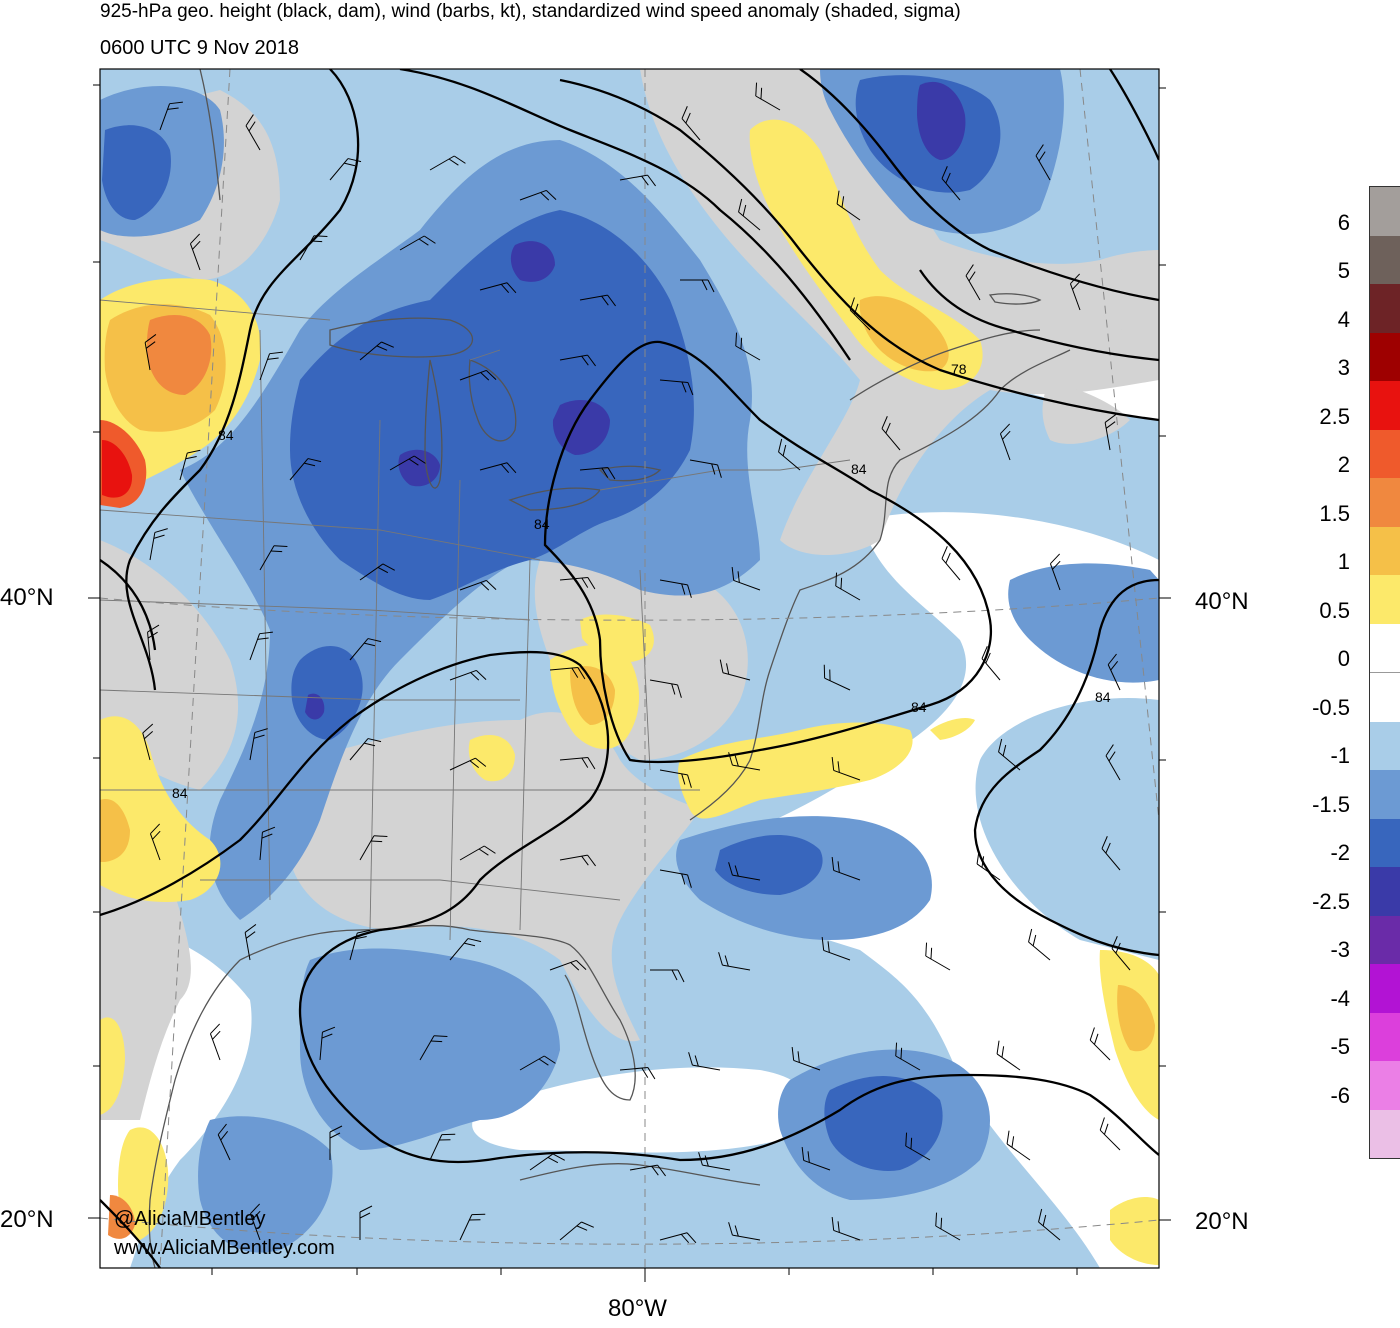  I want to click on colorbar-label: -2.5, so click(1331, 901).